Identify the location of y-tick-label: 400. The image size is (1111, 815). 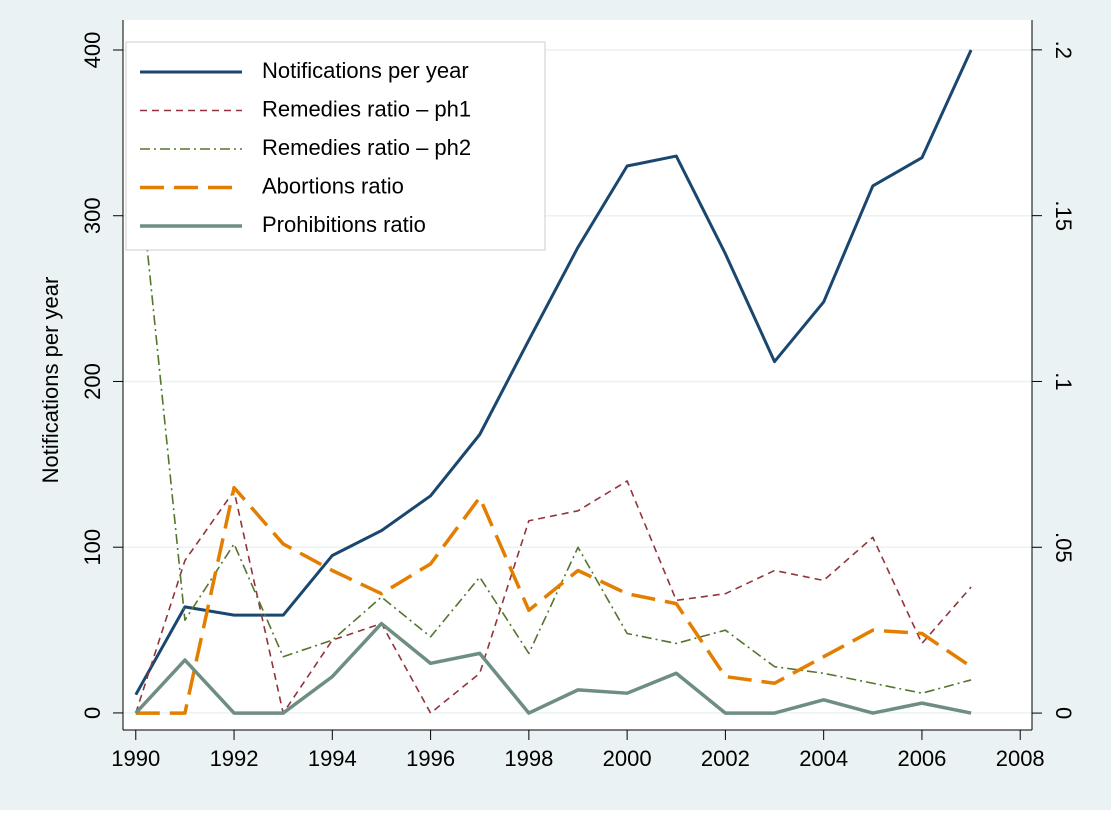
(92, 50).